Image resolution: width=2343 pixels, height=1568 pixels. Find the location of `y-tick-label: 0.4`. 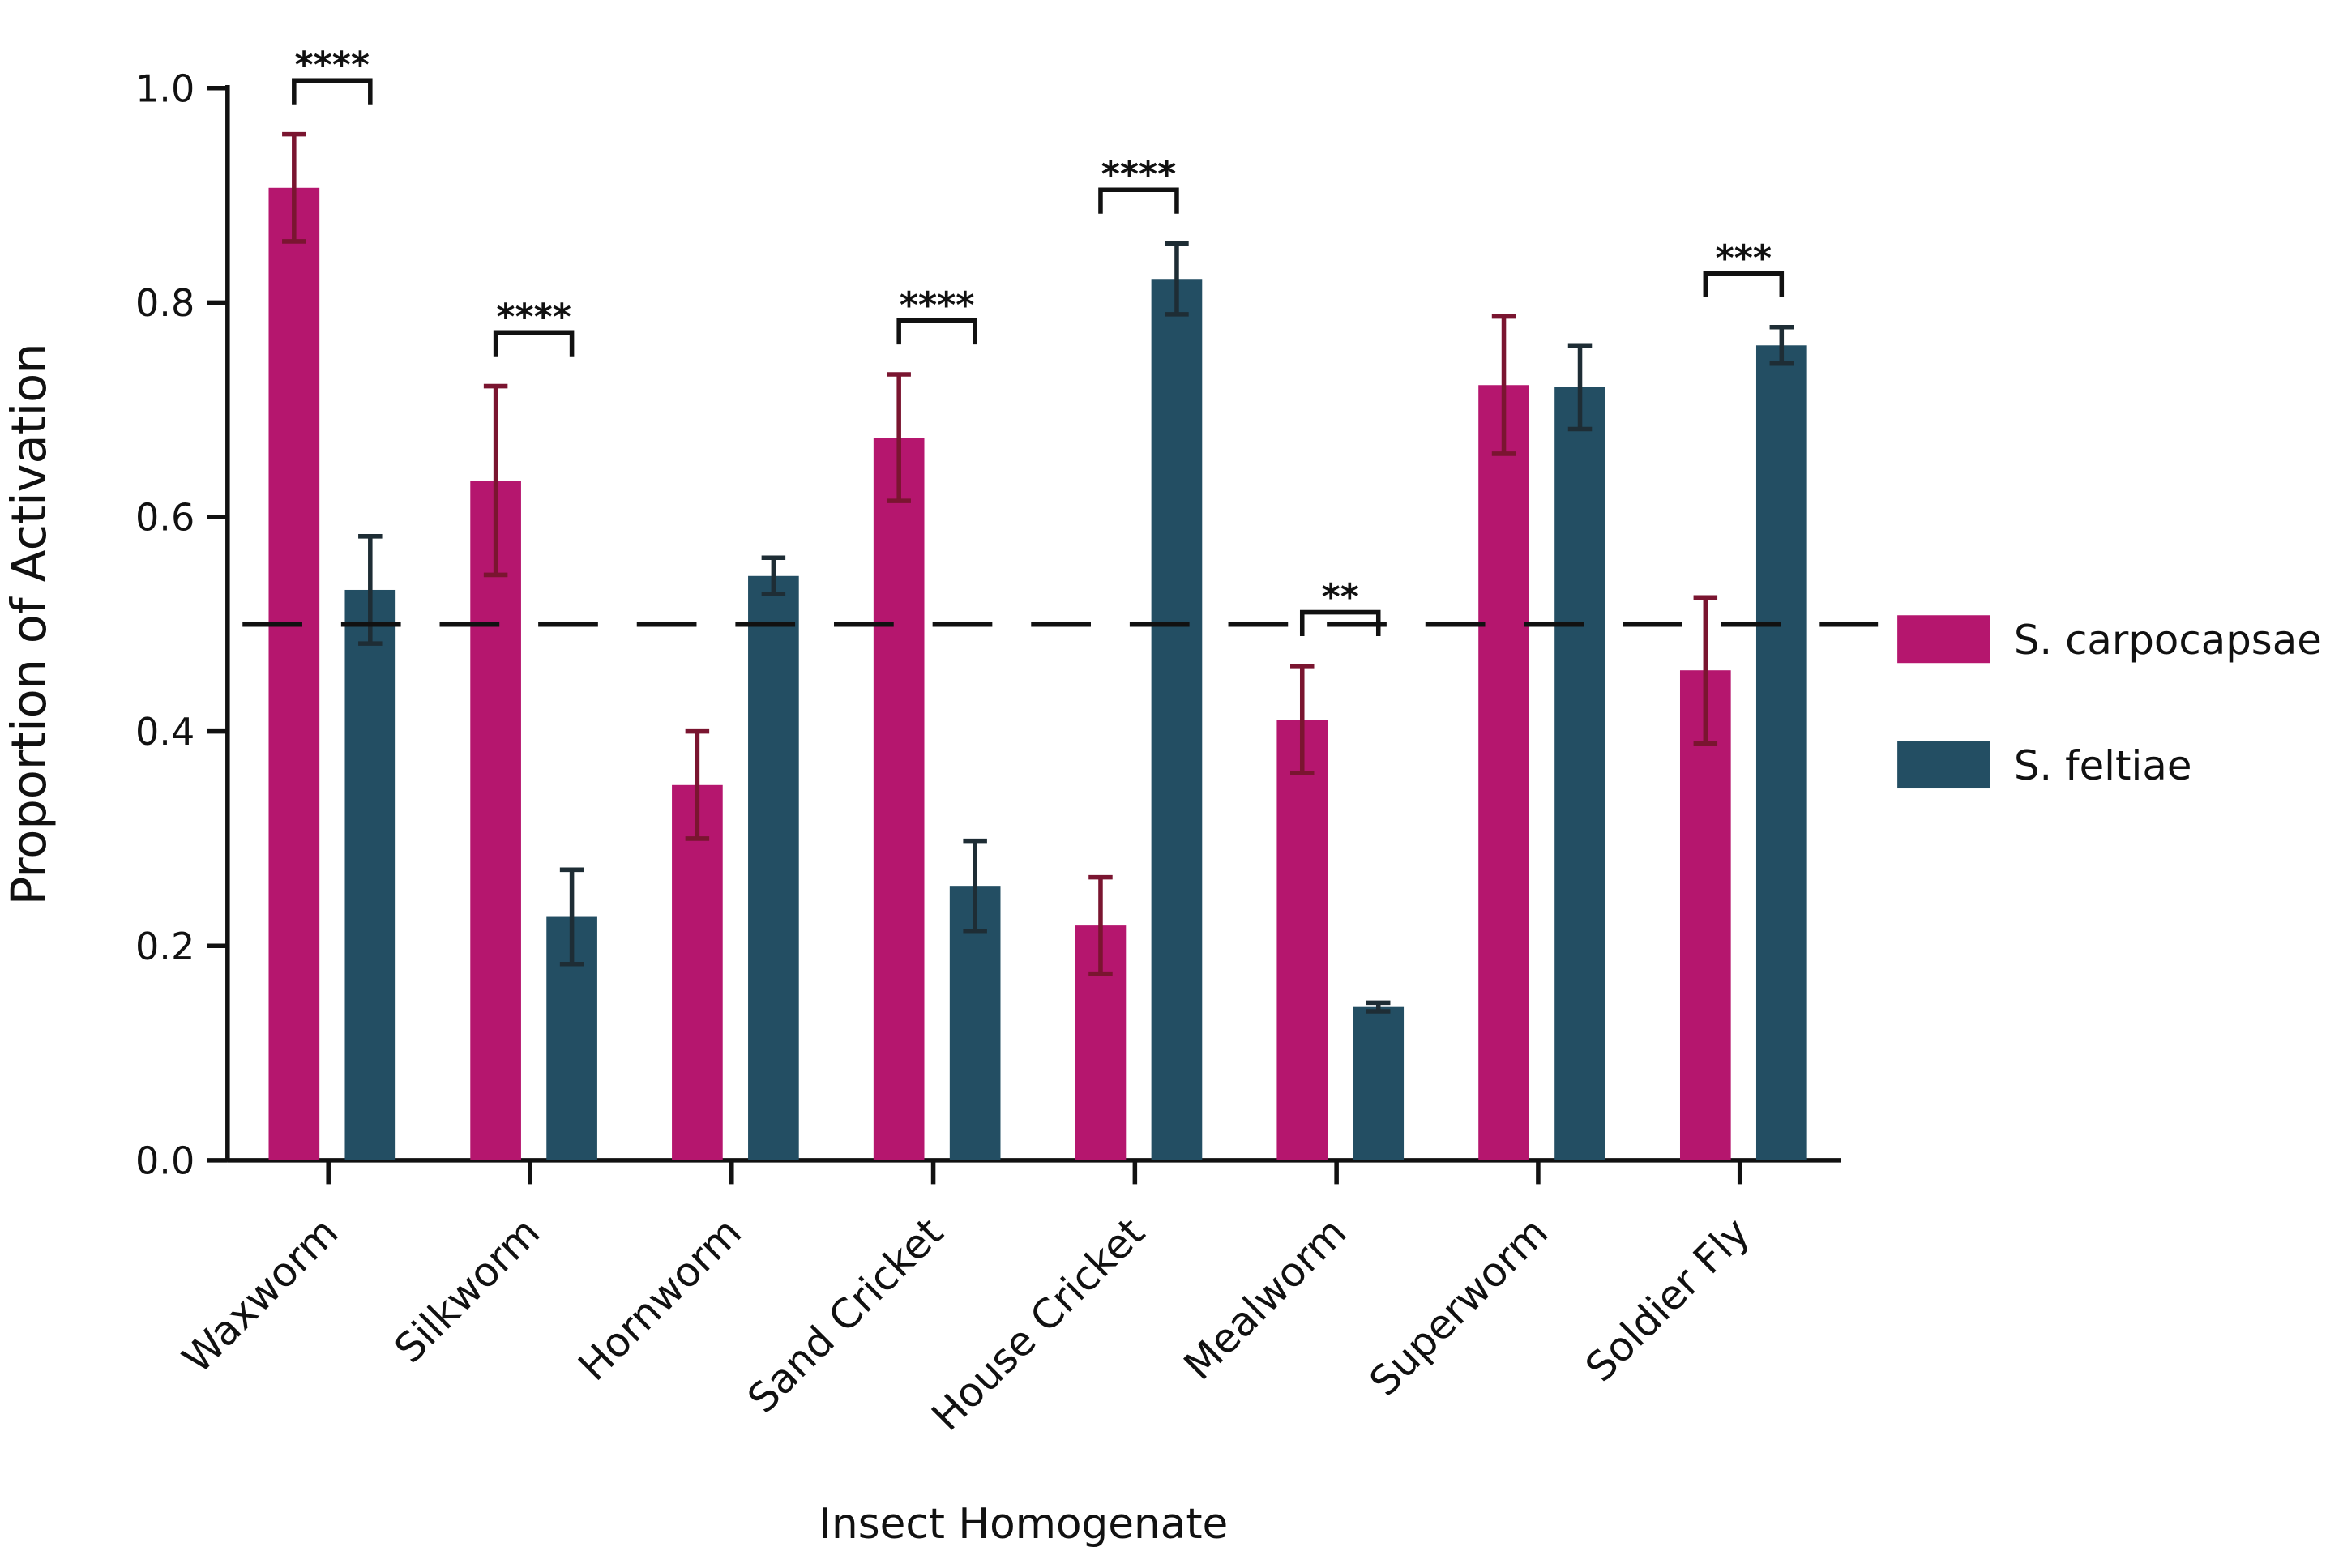

y-tick-label: 0.4 is located at coordinates (165, 732).